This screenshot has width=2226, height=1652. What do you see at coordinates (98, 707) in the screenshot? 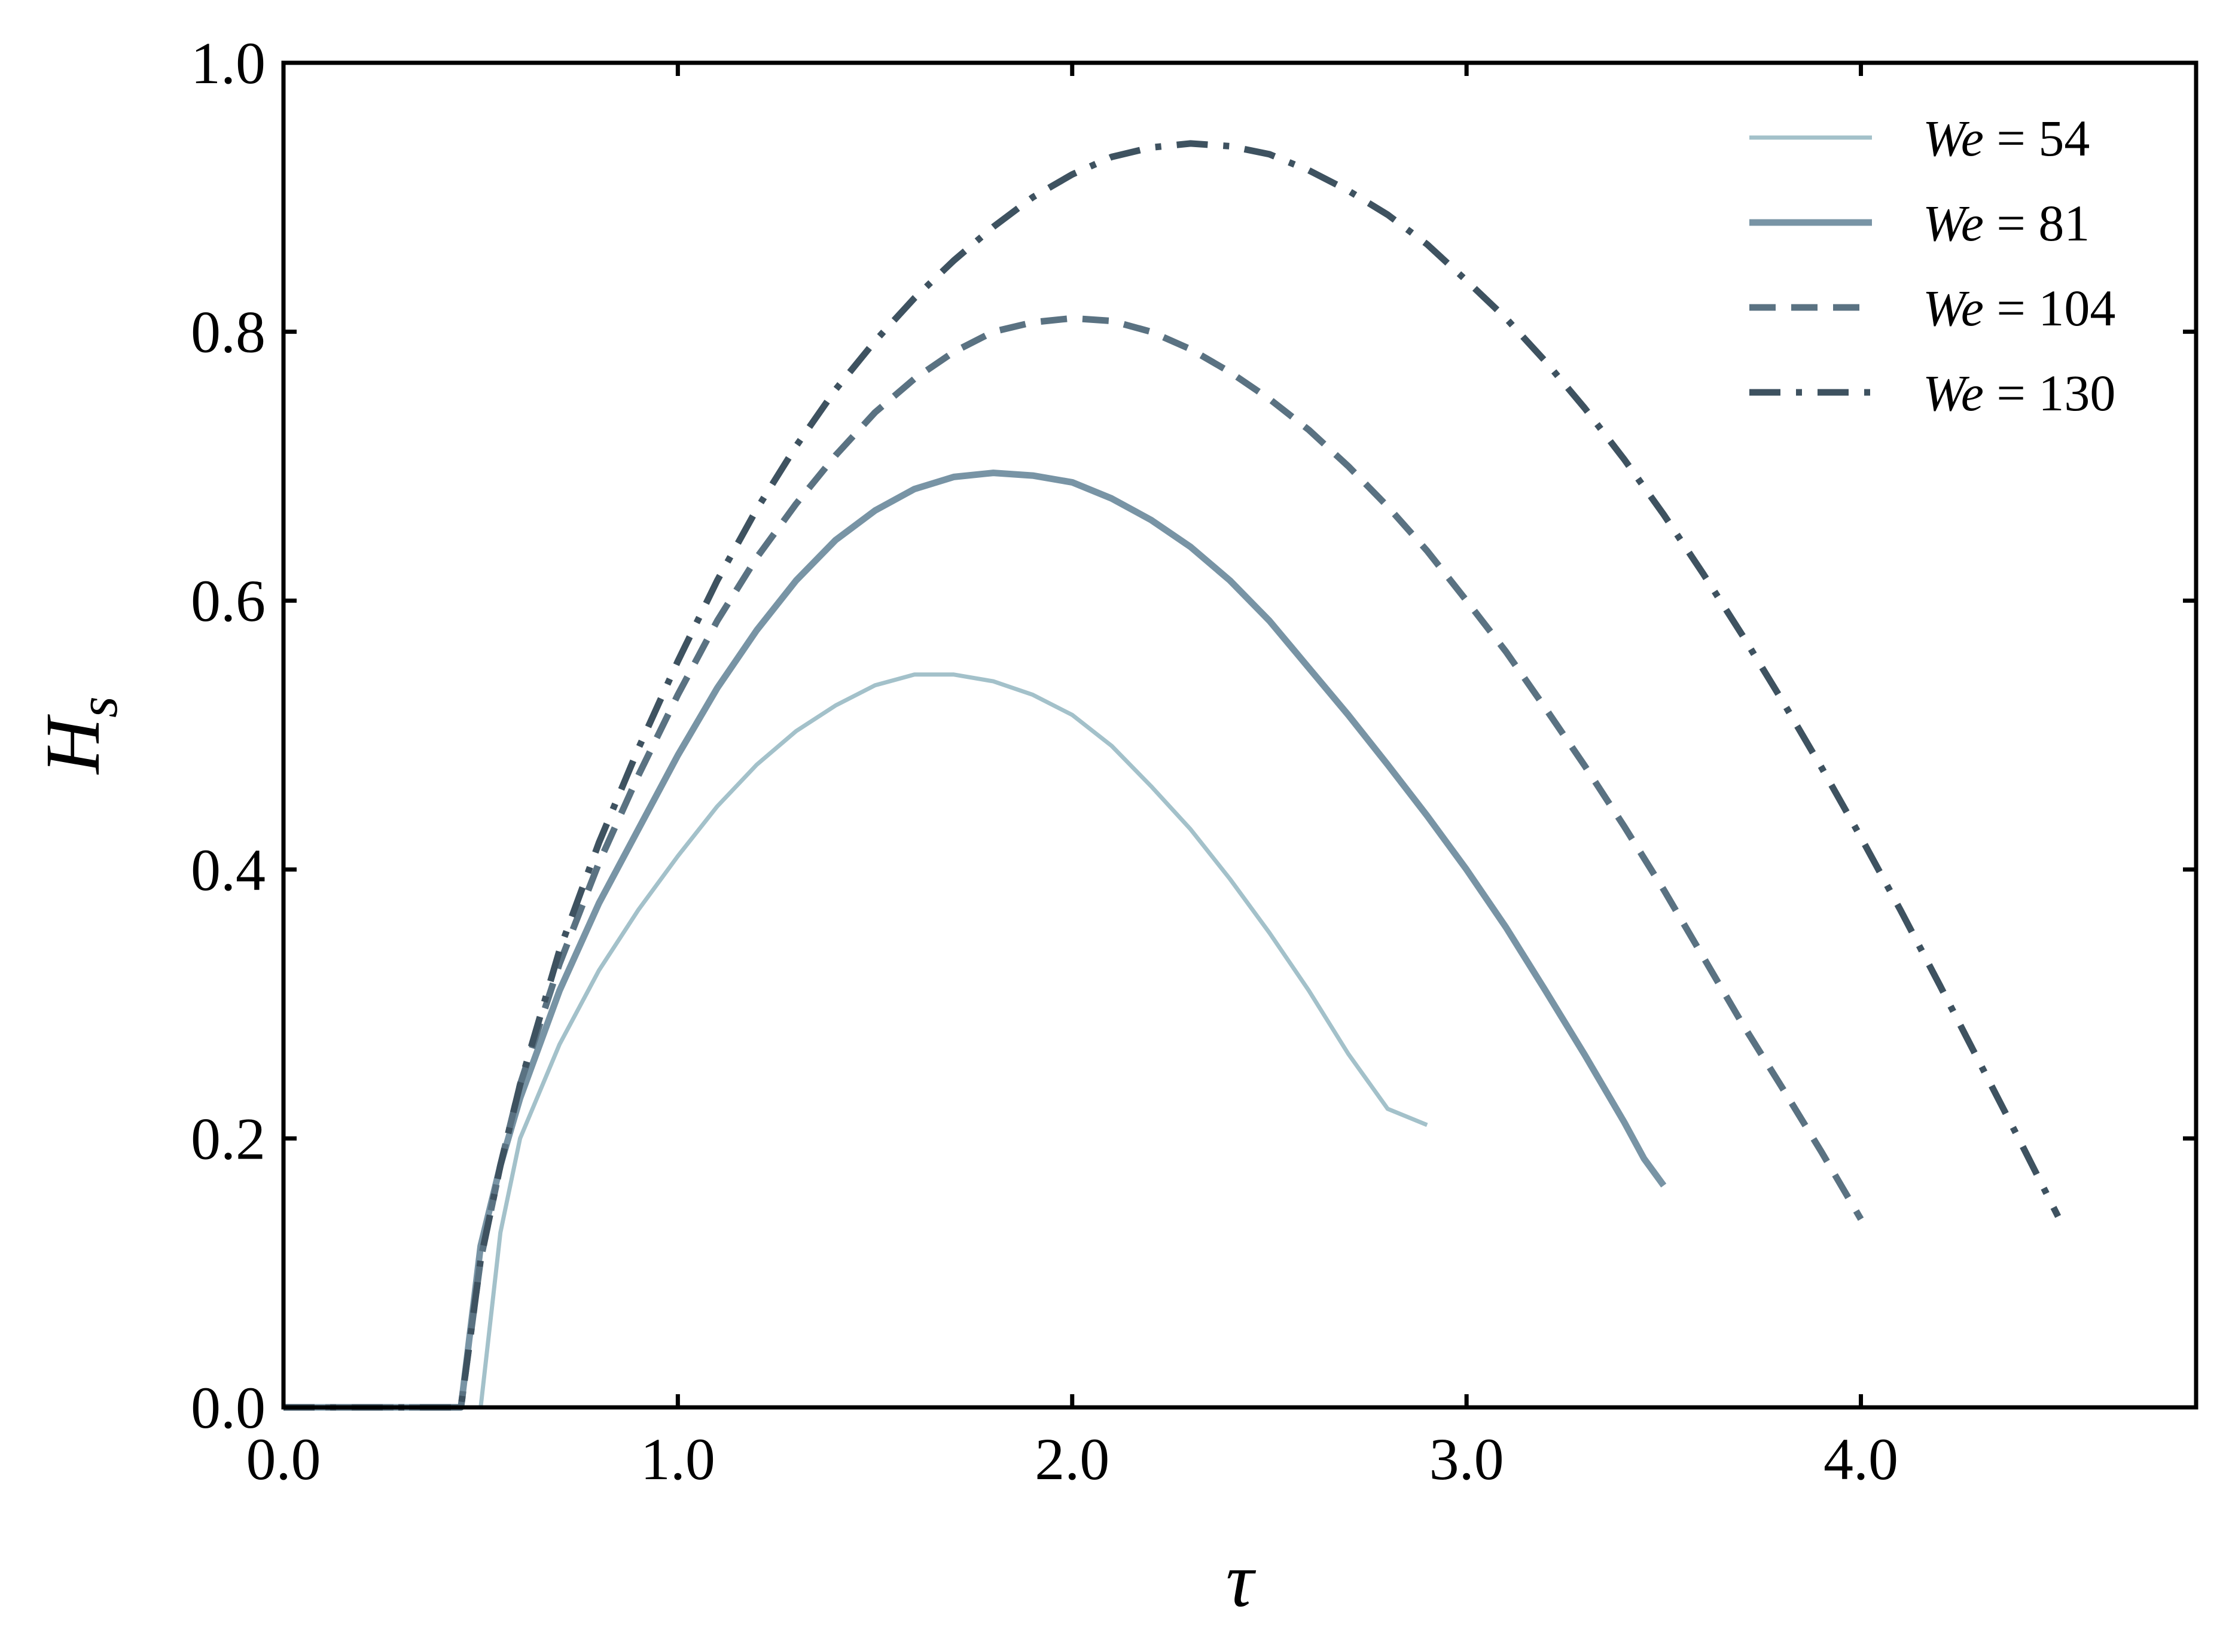
I see `y-axis-label-subscript: s` at bounding box center [98, 707].